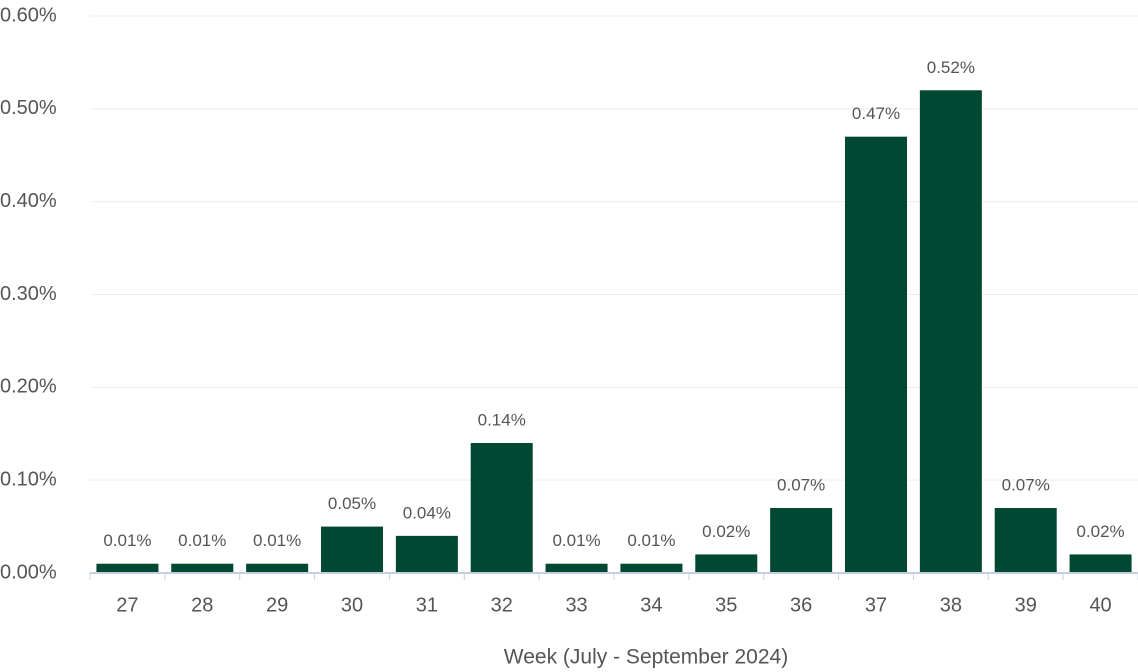  What do you see at coordinates (127, 605) in the screenshot?
I see `x-tick-label: 27` at bounding box center [127, 605].